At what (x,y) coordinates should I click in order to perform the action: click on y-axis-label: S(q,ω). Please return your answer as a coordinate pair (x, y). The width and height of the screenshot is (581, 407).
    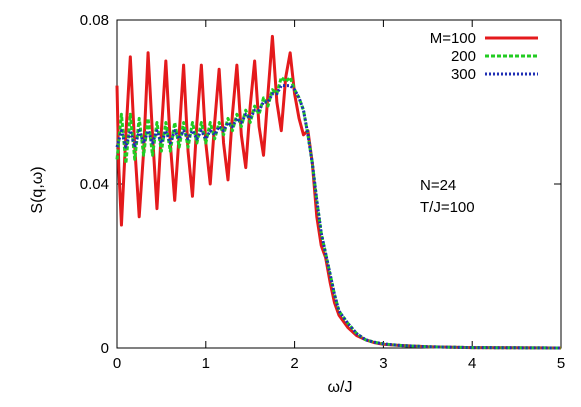
    Looking at the image, I should click on (37, 189).